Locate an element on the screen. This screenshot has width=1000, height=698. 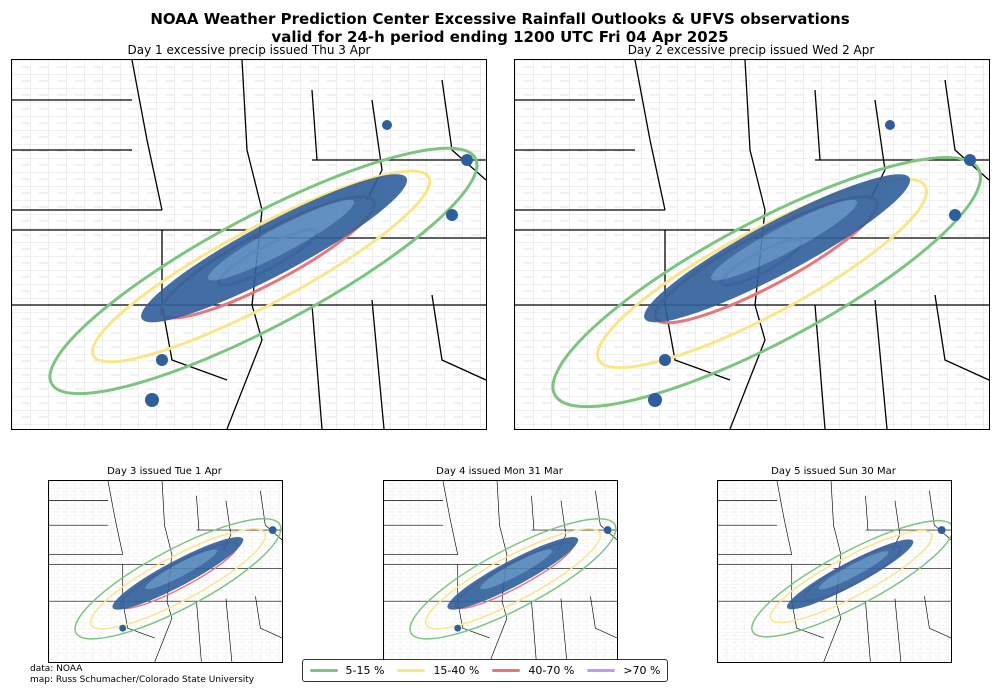
legend-label: >70 % is located at coordinates (642, 670).